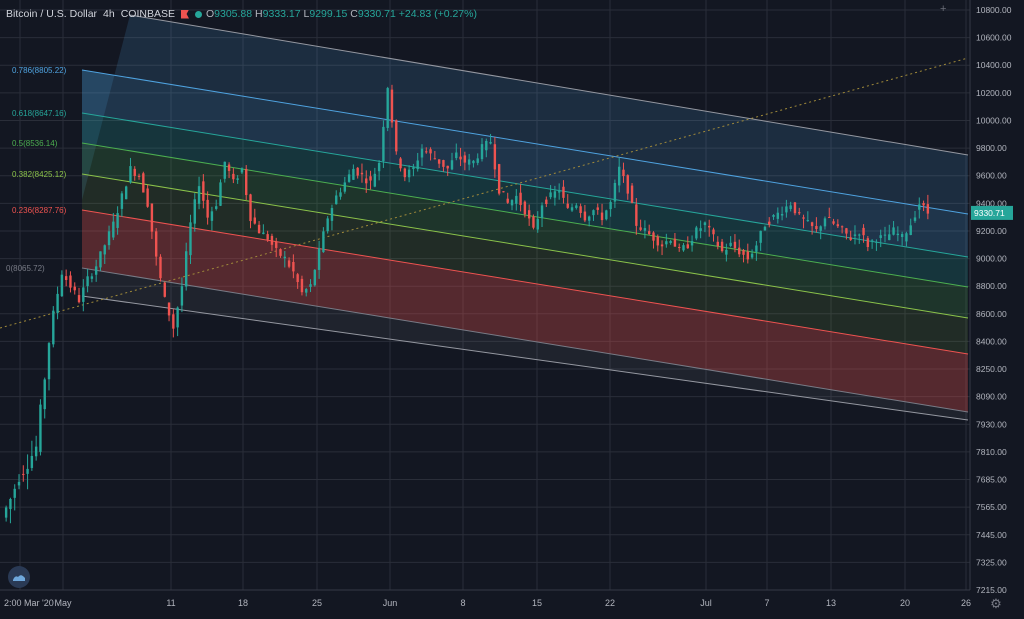 The width and height of the screenshot is (1024, 619). I want to click on price-axis-tick-label: 9000.00, so click(991, 259).